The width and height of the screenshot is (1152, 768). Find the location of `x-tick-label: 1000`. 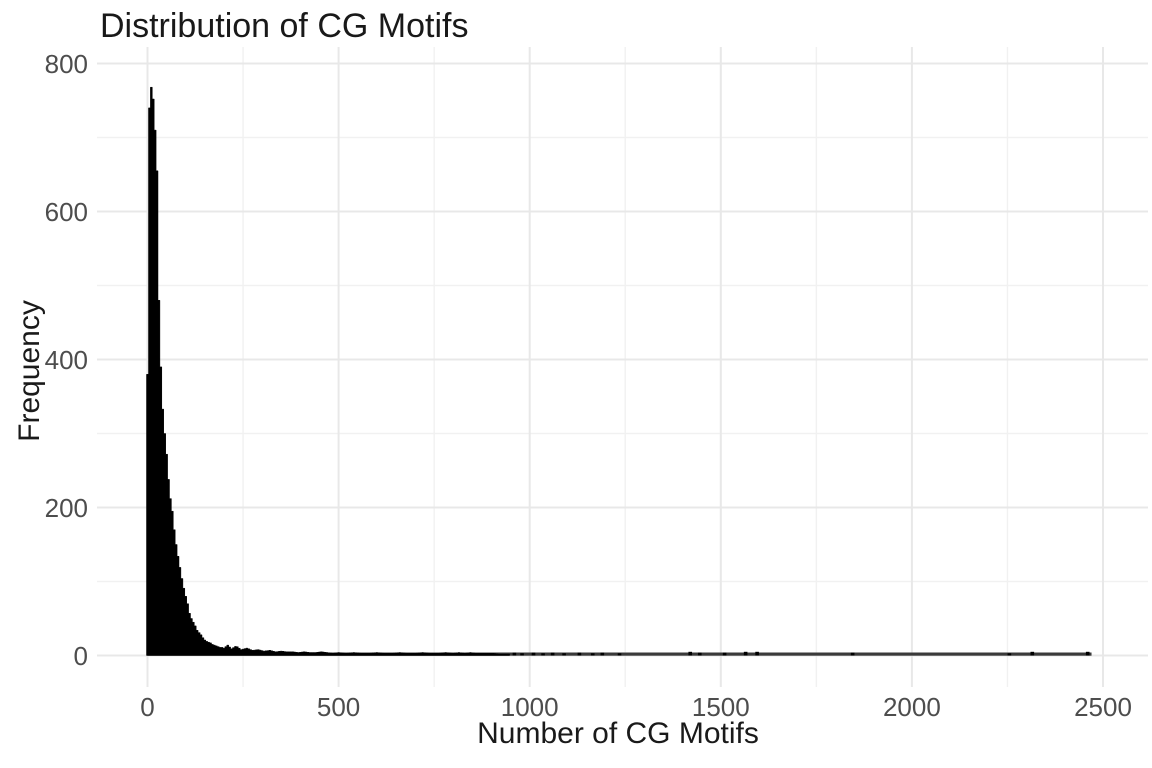

x-tick-label: 1000 is located at coordinates (529, 707).